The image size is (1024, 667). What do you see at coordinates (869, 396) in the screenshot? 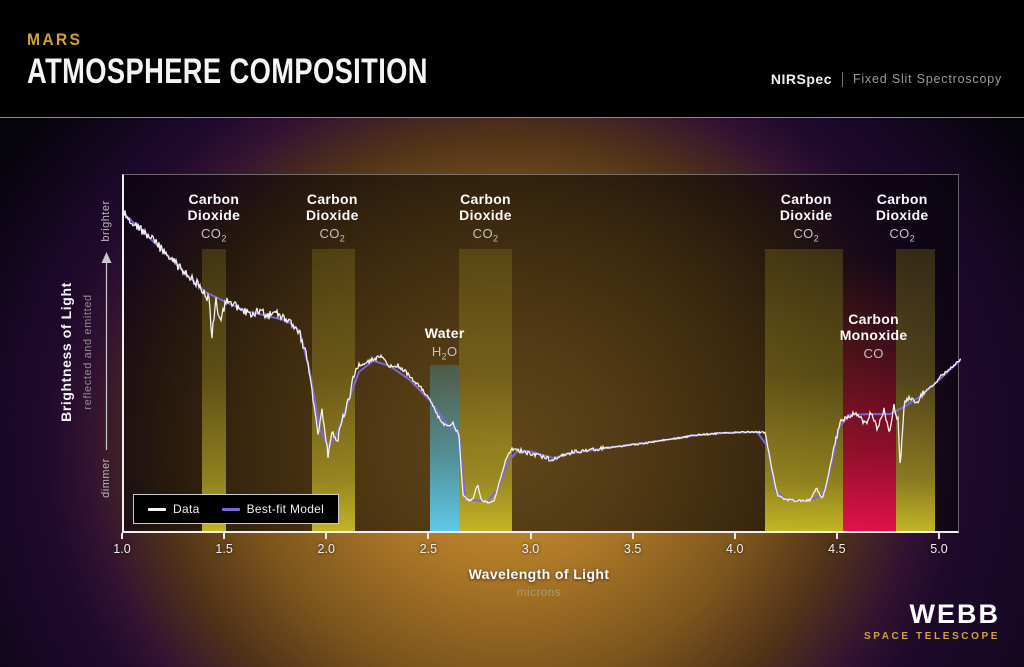
I see `absorption-band-co` at bounding box center [869, 396].